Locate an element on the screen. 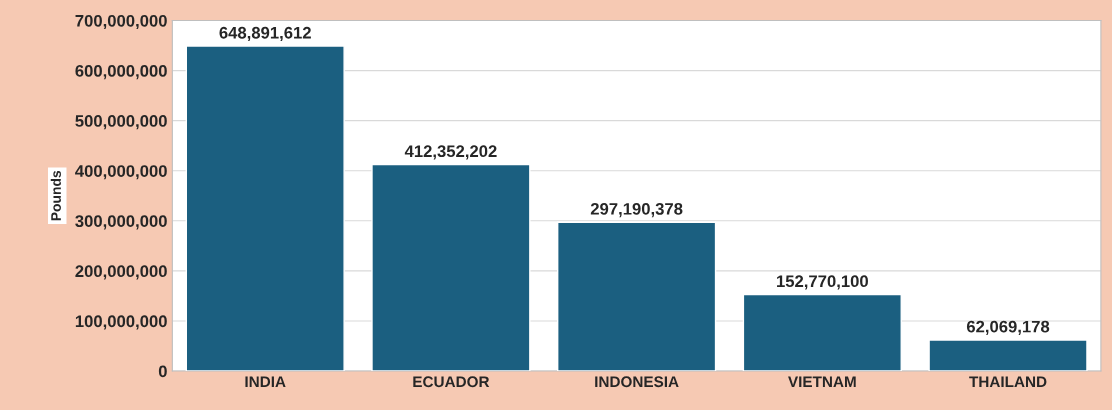 The width and height of the screenshot is (1112, 410). x-tick-label: INDIA is located at coordinates (265, 381).